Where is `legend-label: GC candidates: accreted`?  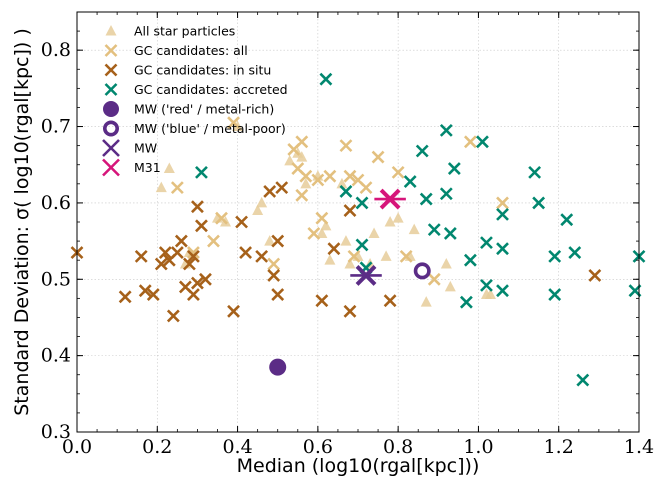 legend-label: GC candidates: accreted is located at coordinates (211, 89).